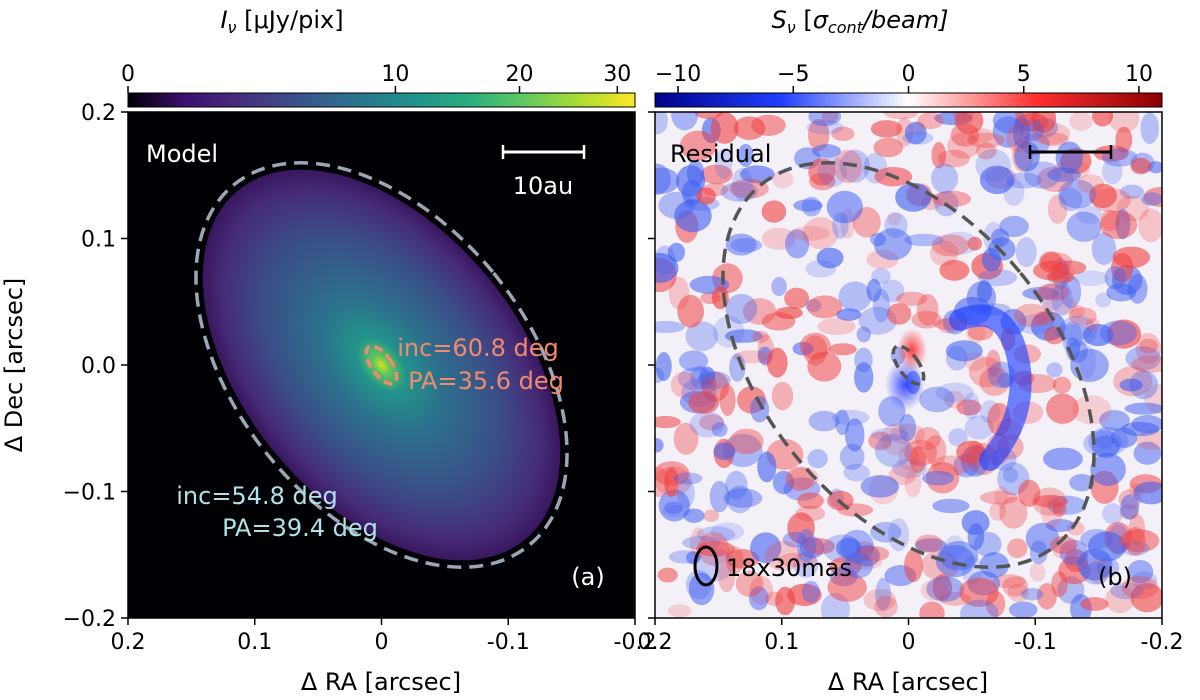 This screenshot has width=1200, height=700. Describe the element at coordinates (256, 496) in the screenshot. I see `outer-inc-label: inc=54.8 deg` at that location.